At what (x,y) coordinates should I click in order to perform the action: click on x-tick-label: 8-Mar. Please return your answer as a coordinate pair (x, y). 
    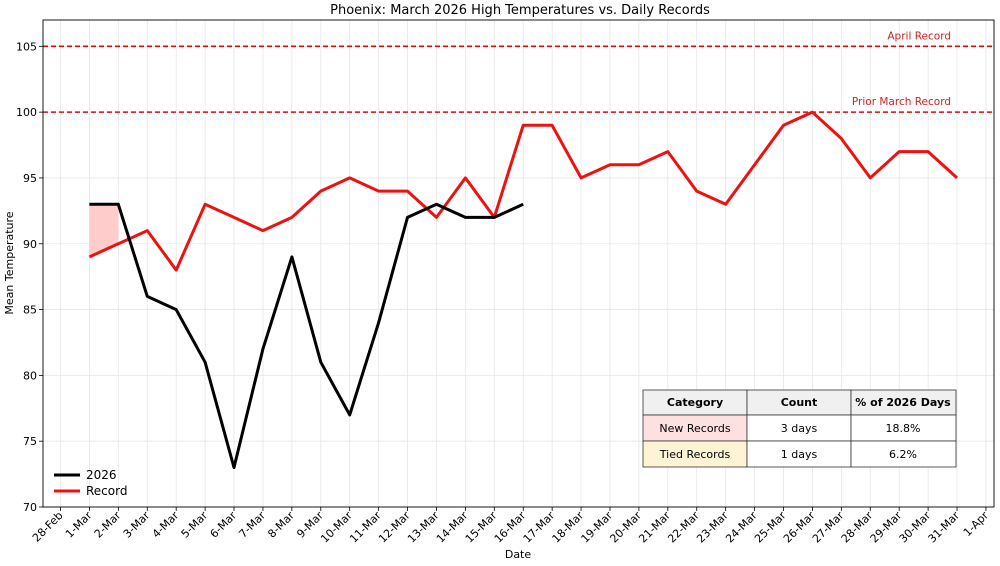
    Looking at the image, I should click on (281, 525).